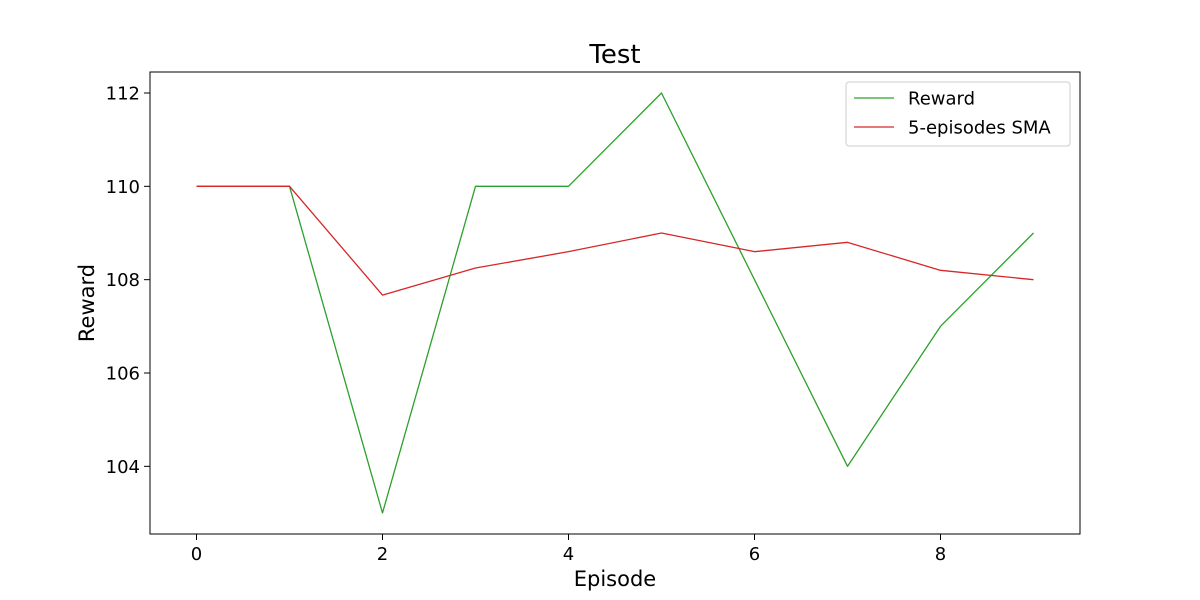 The width and height of the screenshot is (1200, 600). Describe the element at coordinates (196, 554) in the screenshot. I see `x-tick-label: 0` at that location.